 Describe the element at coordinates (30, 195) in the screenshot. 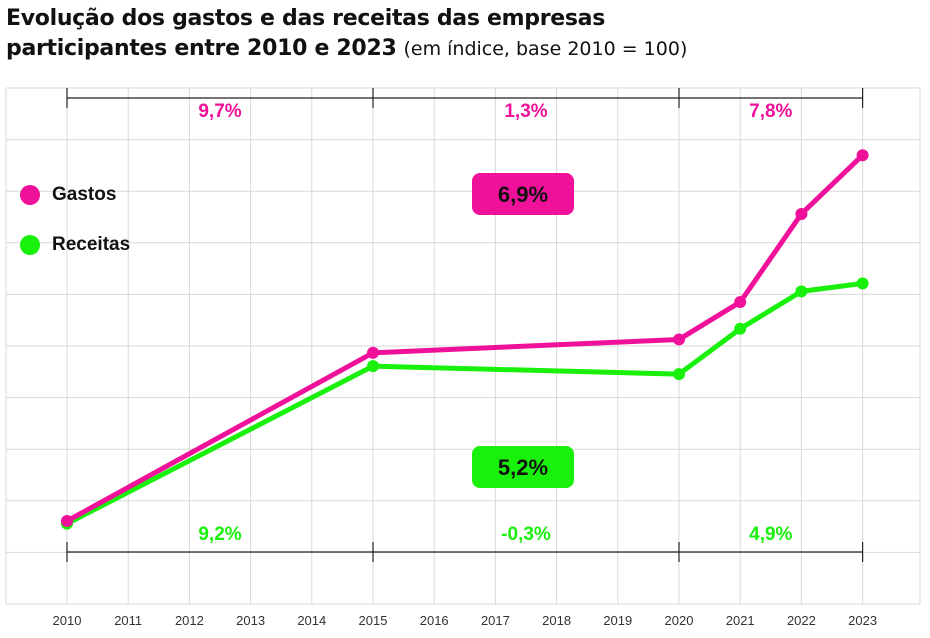

I see `legend-swatch-gastos` at that location.